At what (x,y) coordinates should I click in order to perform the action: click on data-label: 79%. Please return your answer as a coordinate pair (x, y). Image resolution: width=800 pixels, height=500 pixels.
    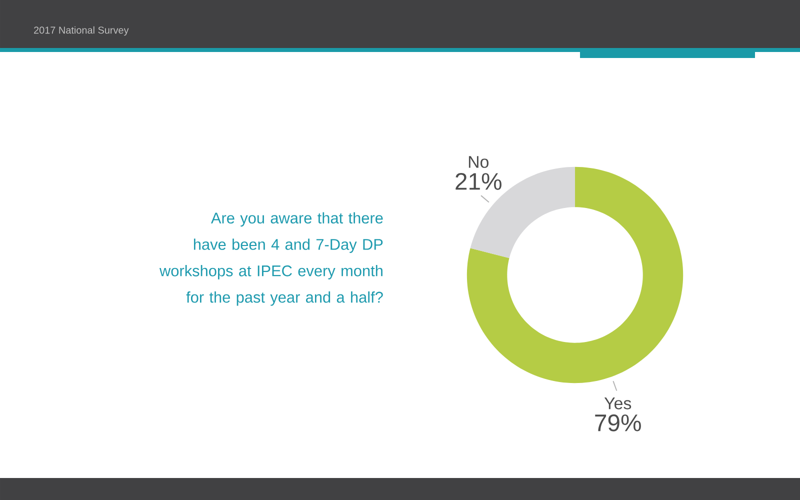
    Looking at the image, I should click on (618, 423).